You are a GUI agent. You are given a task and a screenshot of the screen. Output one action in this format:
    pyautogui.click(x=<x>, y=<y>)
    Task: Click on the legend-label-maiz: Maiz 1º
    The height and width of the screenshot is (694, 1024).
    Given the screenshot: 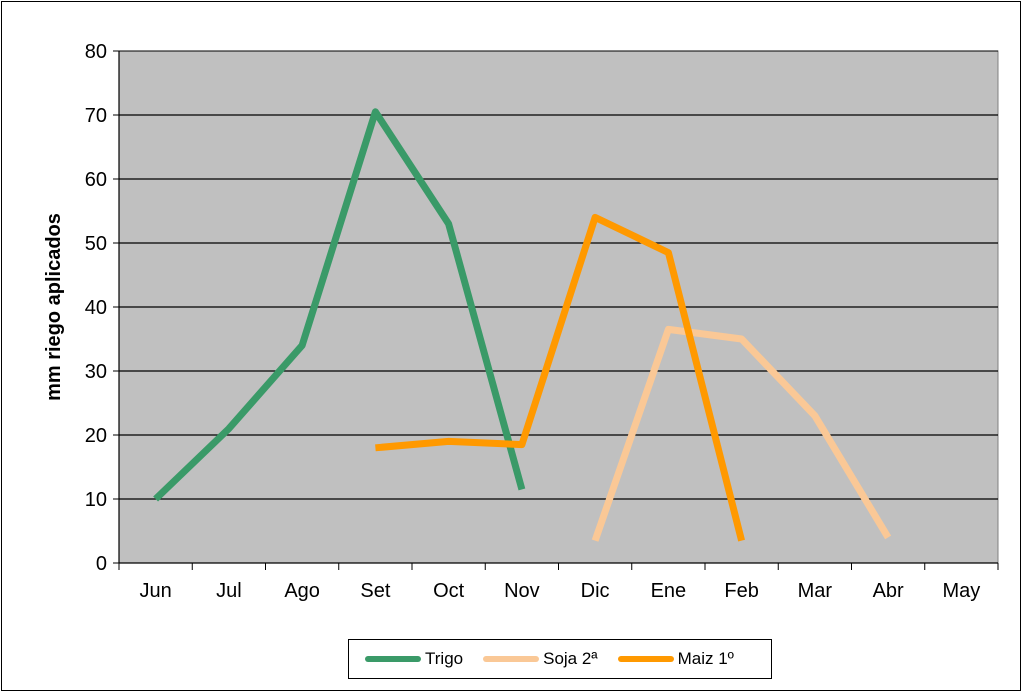 What is the action you would take?
    pyautogui.click(x=705, y=658)
    